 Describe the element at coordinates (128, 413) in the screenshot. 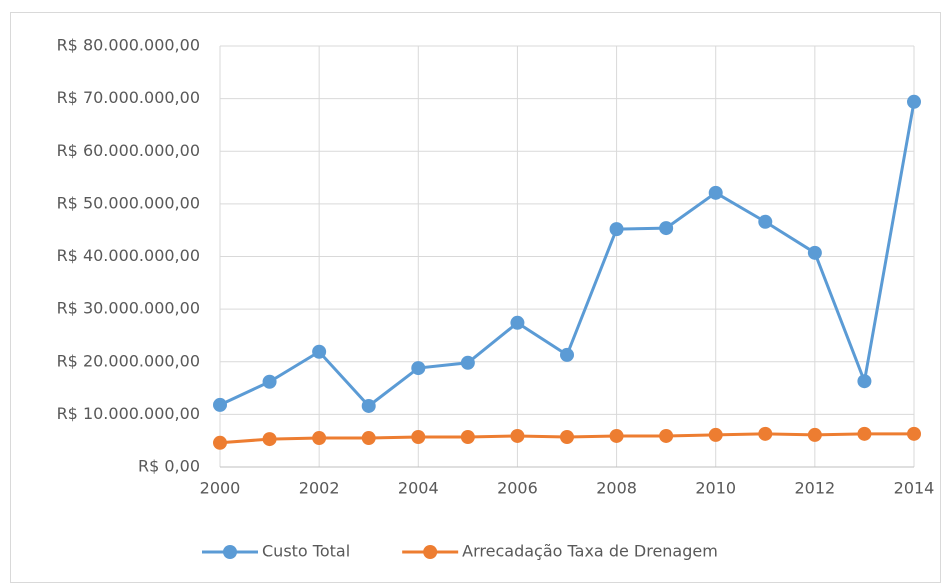

I see `y-tick-label: R$ 10.000.000,00` at that location.